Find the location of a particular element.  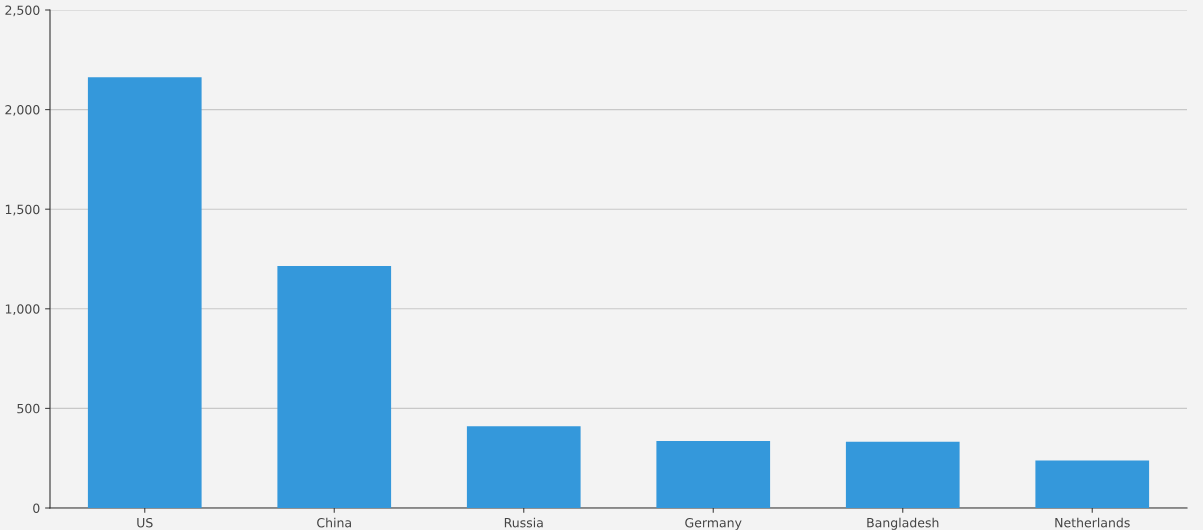

x-tick-label: Bangladesh is located at coordinates (903, 523).